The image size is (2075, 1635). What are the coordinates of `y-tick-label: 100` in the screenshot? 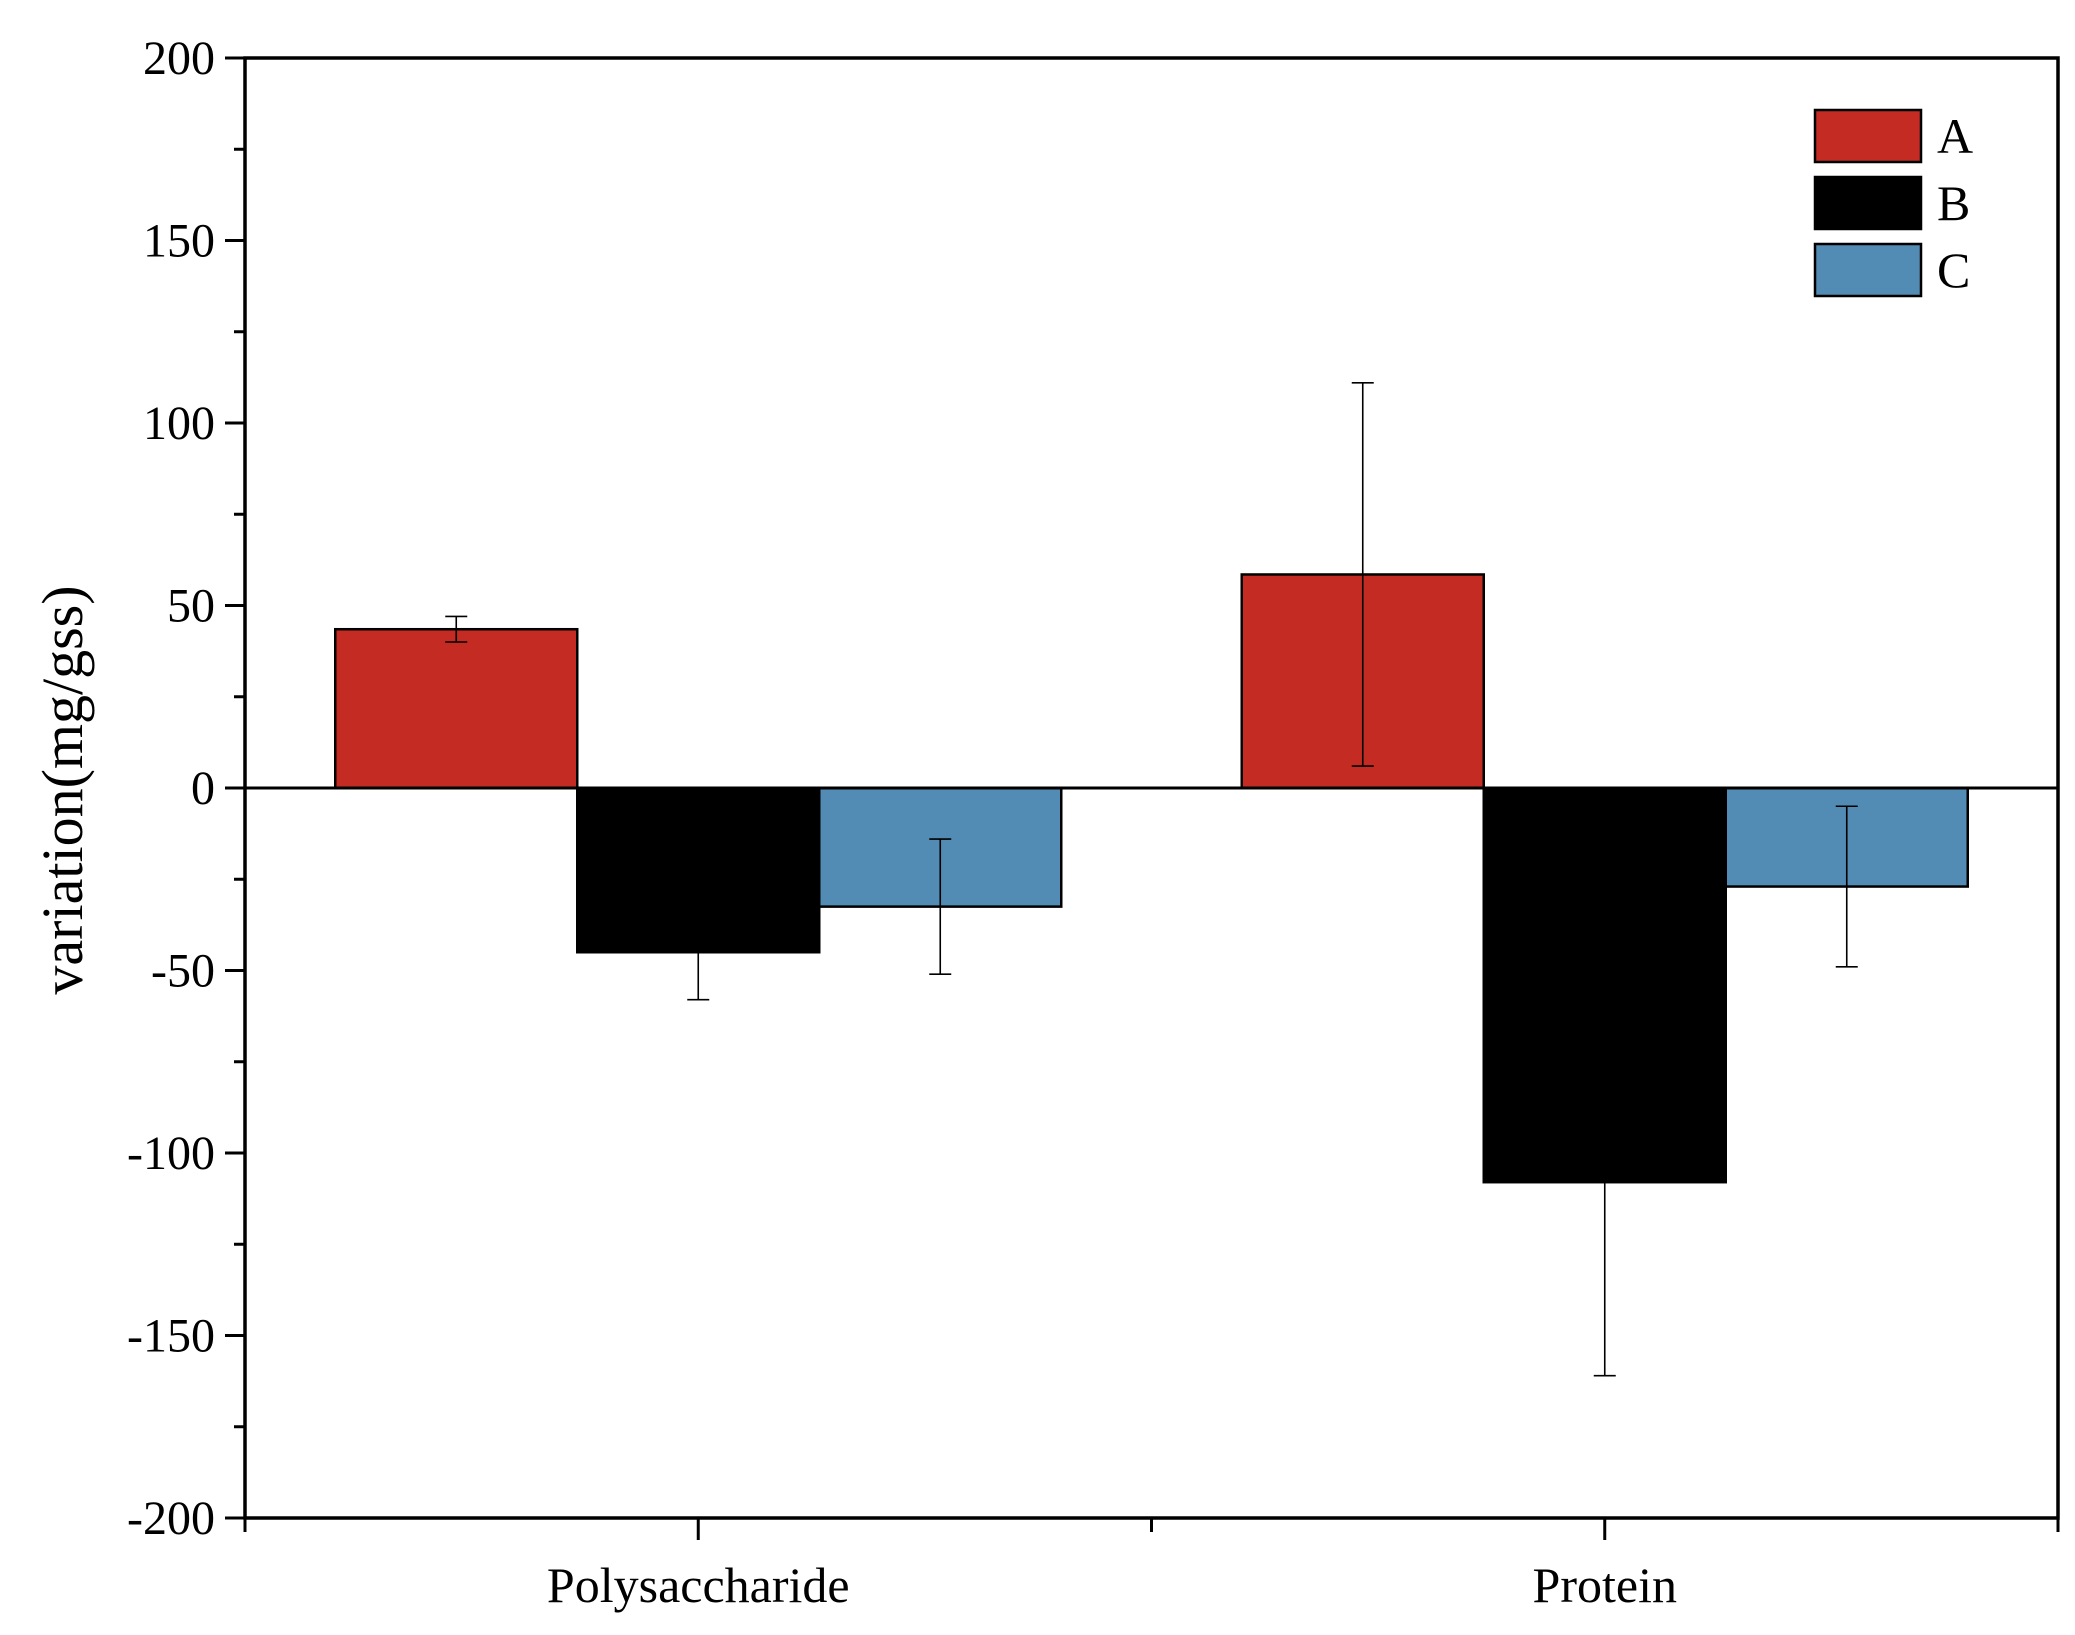 It's located at (179, 423).